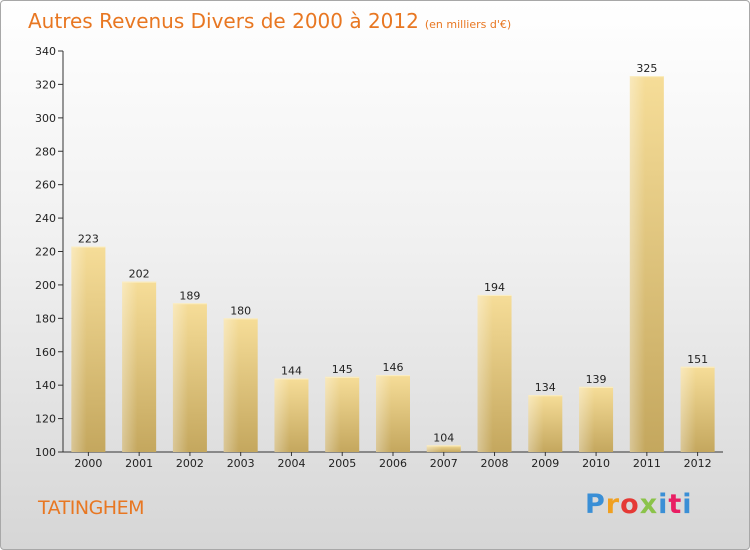 Image resolution: width=750 pixels, height=550 pixels. Describe the element at coordinates (443, 437) in the screenshot. I see `bar-value-label: 104` at that location.